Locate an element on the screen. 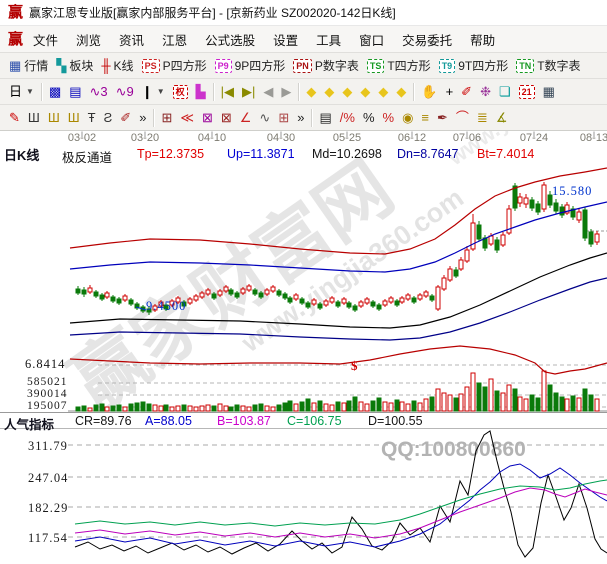  color-chart-icon: ▙ is located at coordinates (200, 91).